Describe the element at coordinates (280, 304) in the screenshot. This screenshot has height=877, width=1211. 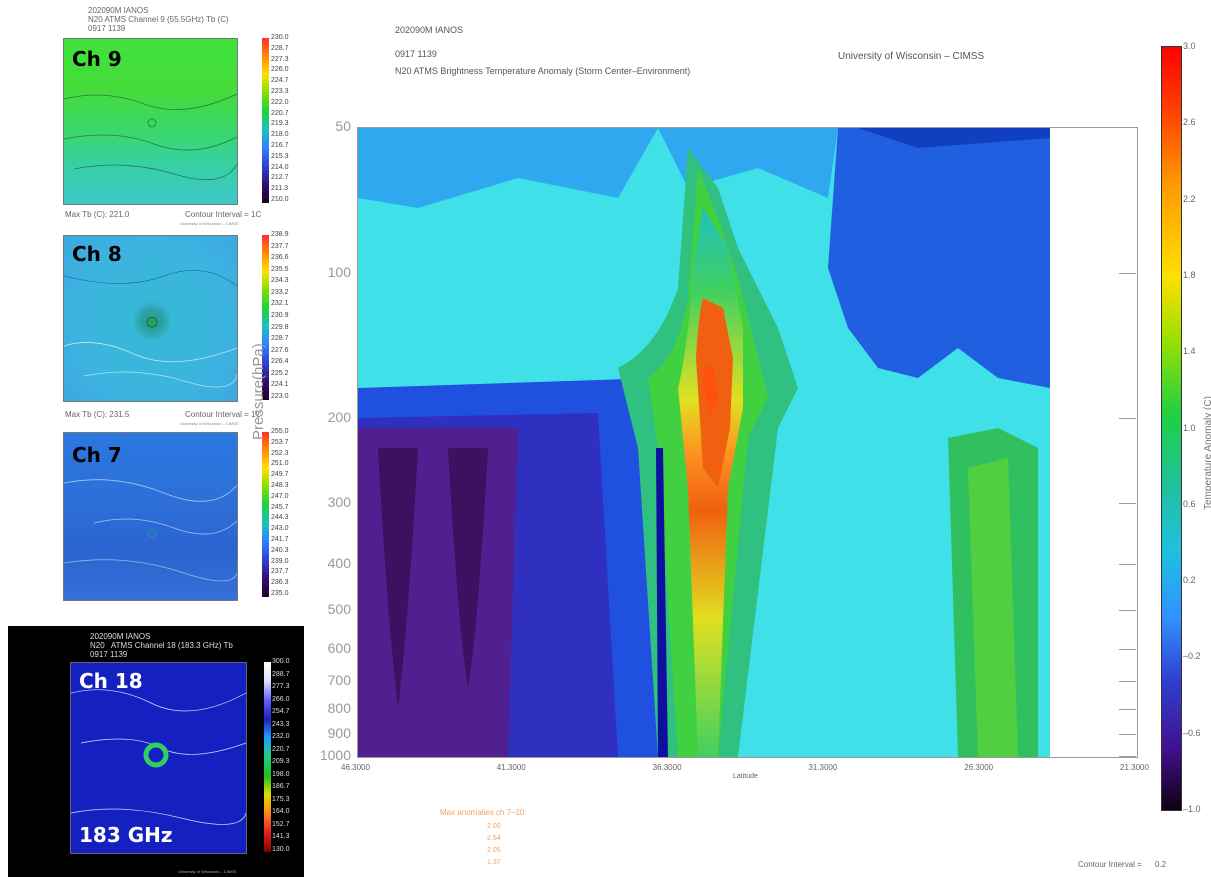
I see `panel-1-cb-tick: 232.1` at that location.